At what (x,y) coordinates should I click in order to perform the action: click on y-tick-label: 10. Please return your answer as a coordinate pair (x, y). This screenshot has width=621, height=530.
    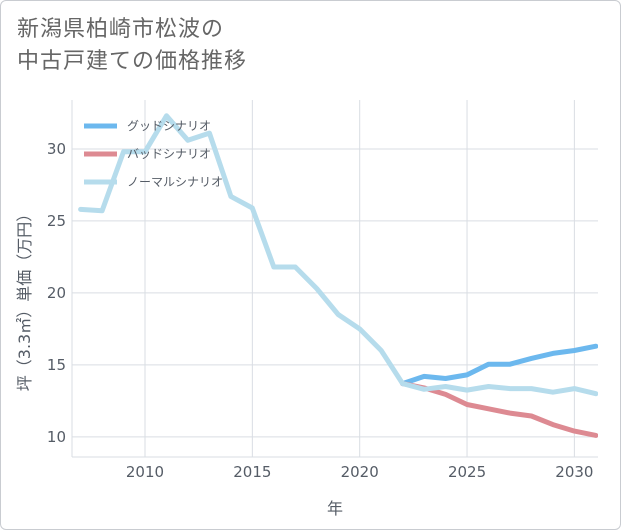
    Looking at the image, I should click on (56, 437).